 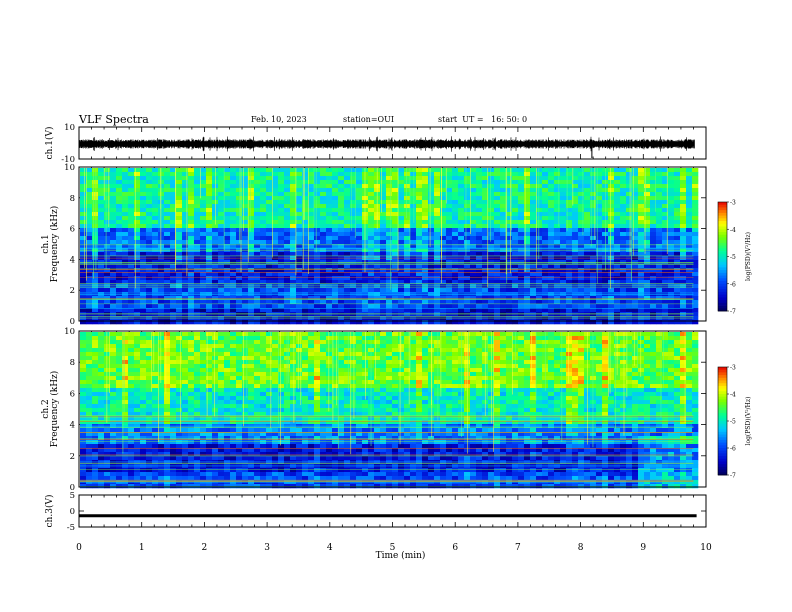 What do you see at coordinates (733, 312) in the screenshot?
I see `colorbar-tick-label: -7` at bounding box center [733, 312].